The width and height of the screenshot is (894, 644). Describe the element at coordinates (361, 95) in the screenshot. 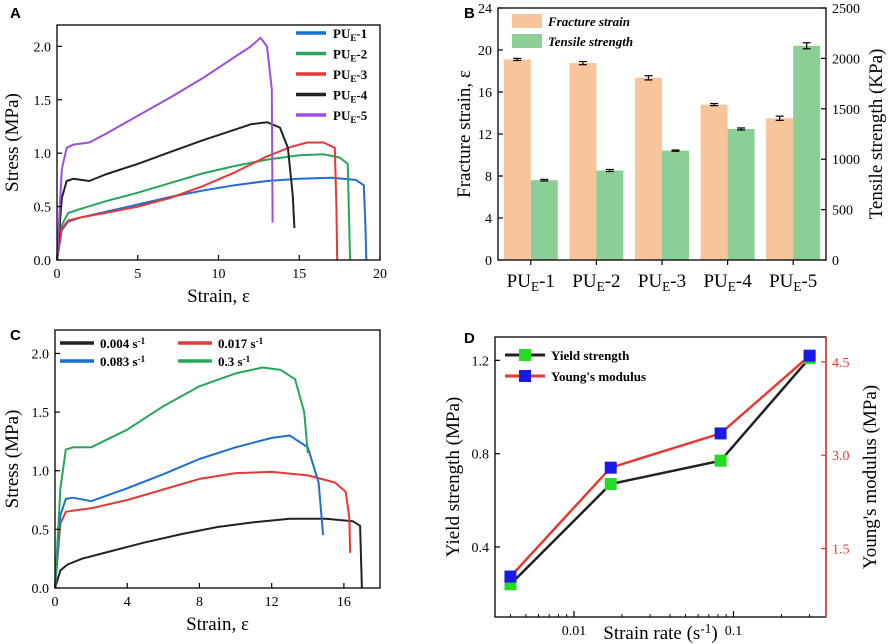

I see `legend-label-3-part-2: -4` at that location.